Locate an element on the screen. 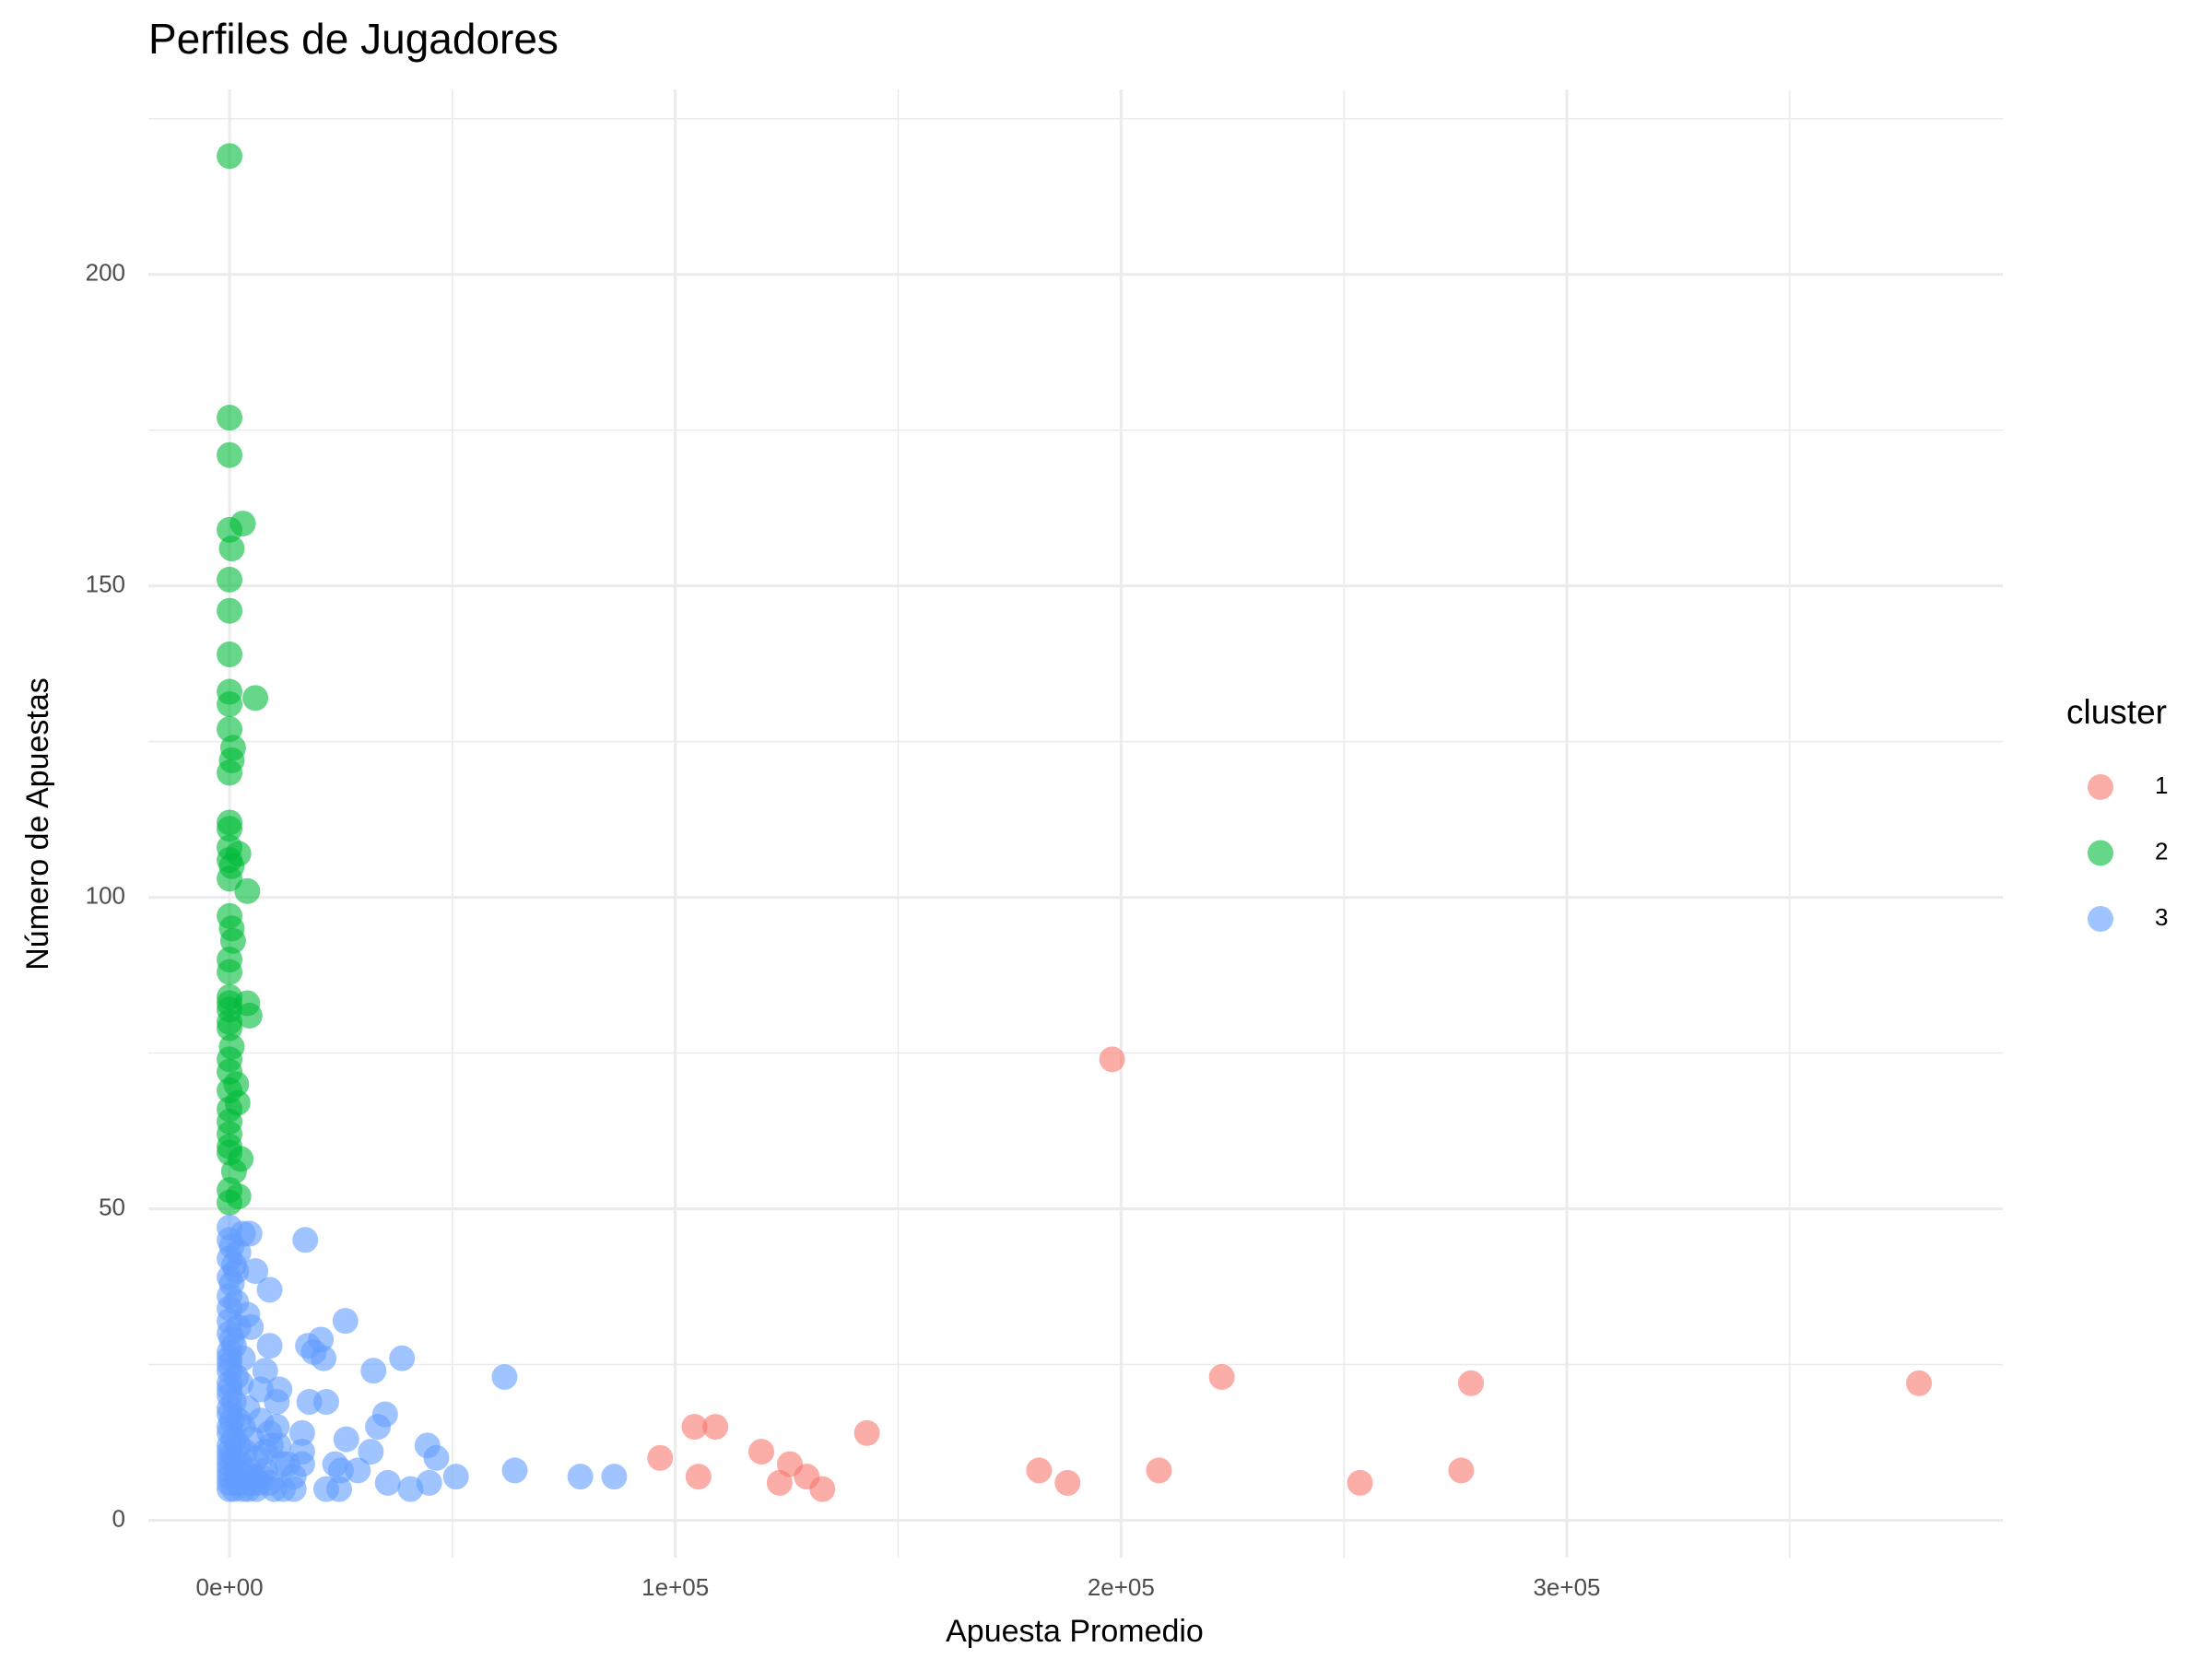  x-tick-label: 0e+00 is located at coordinates (230, 1587).